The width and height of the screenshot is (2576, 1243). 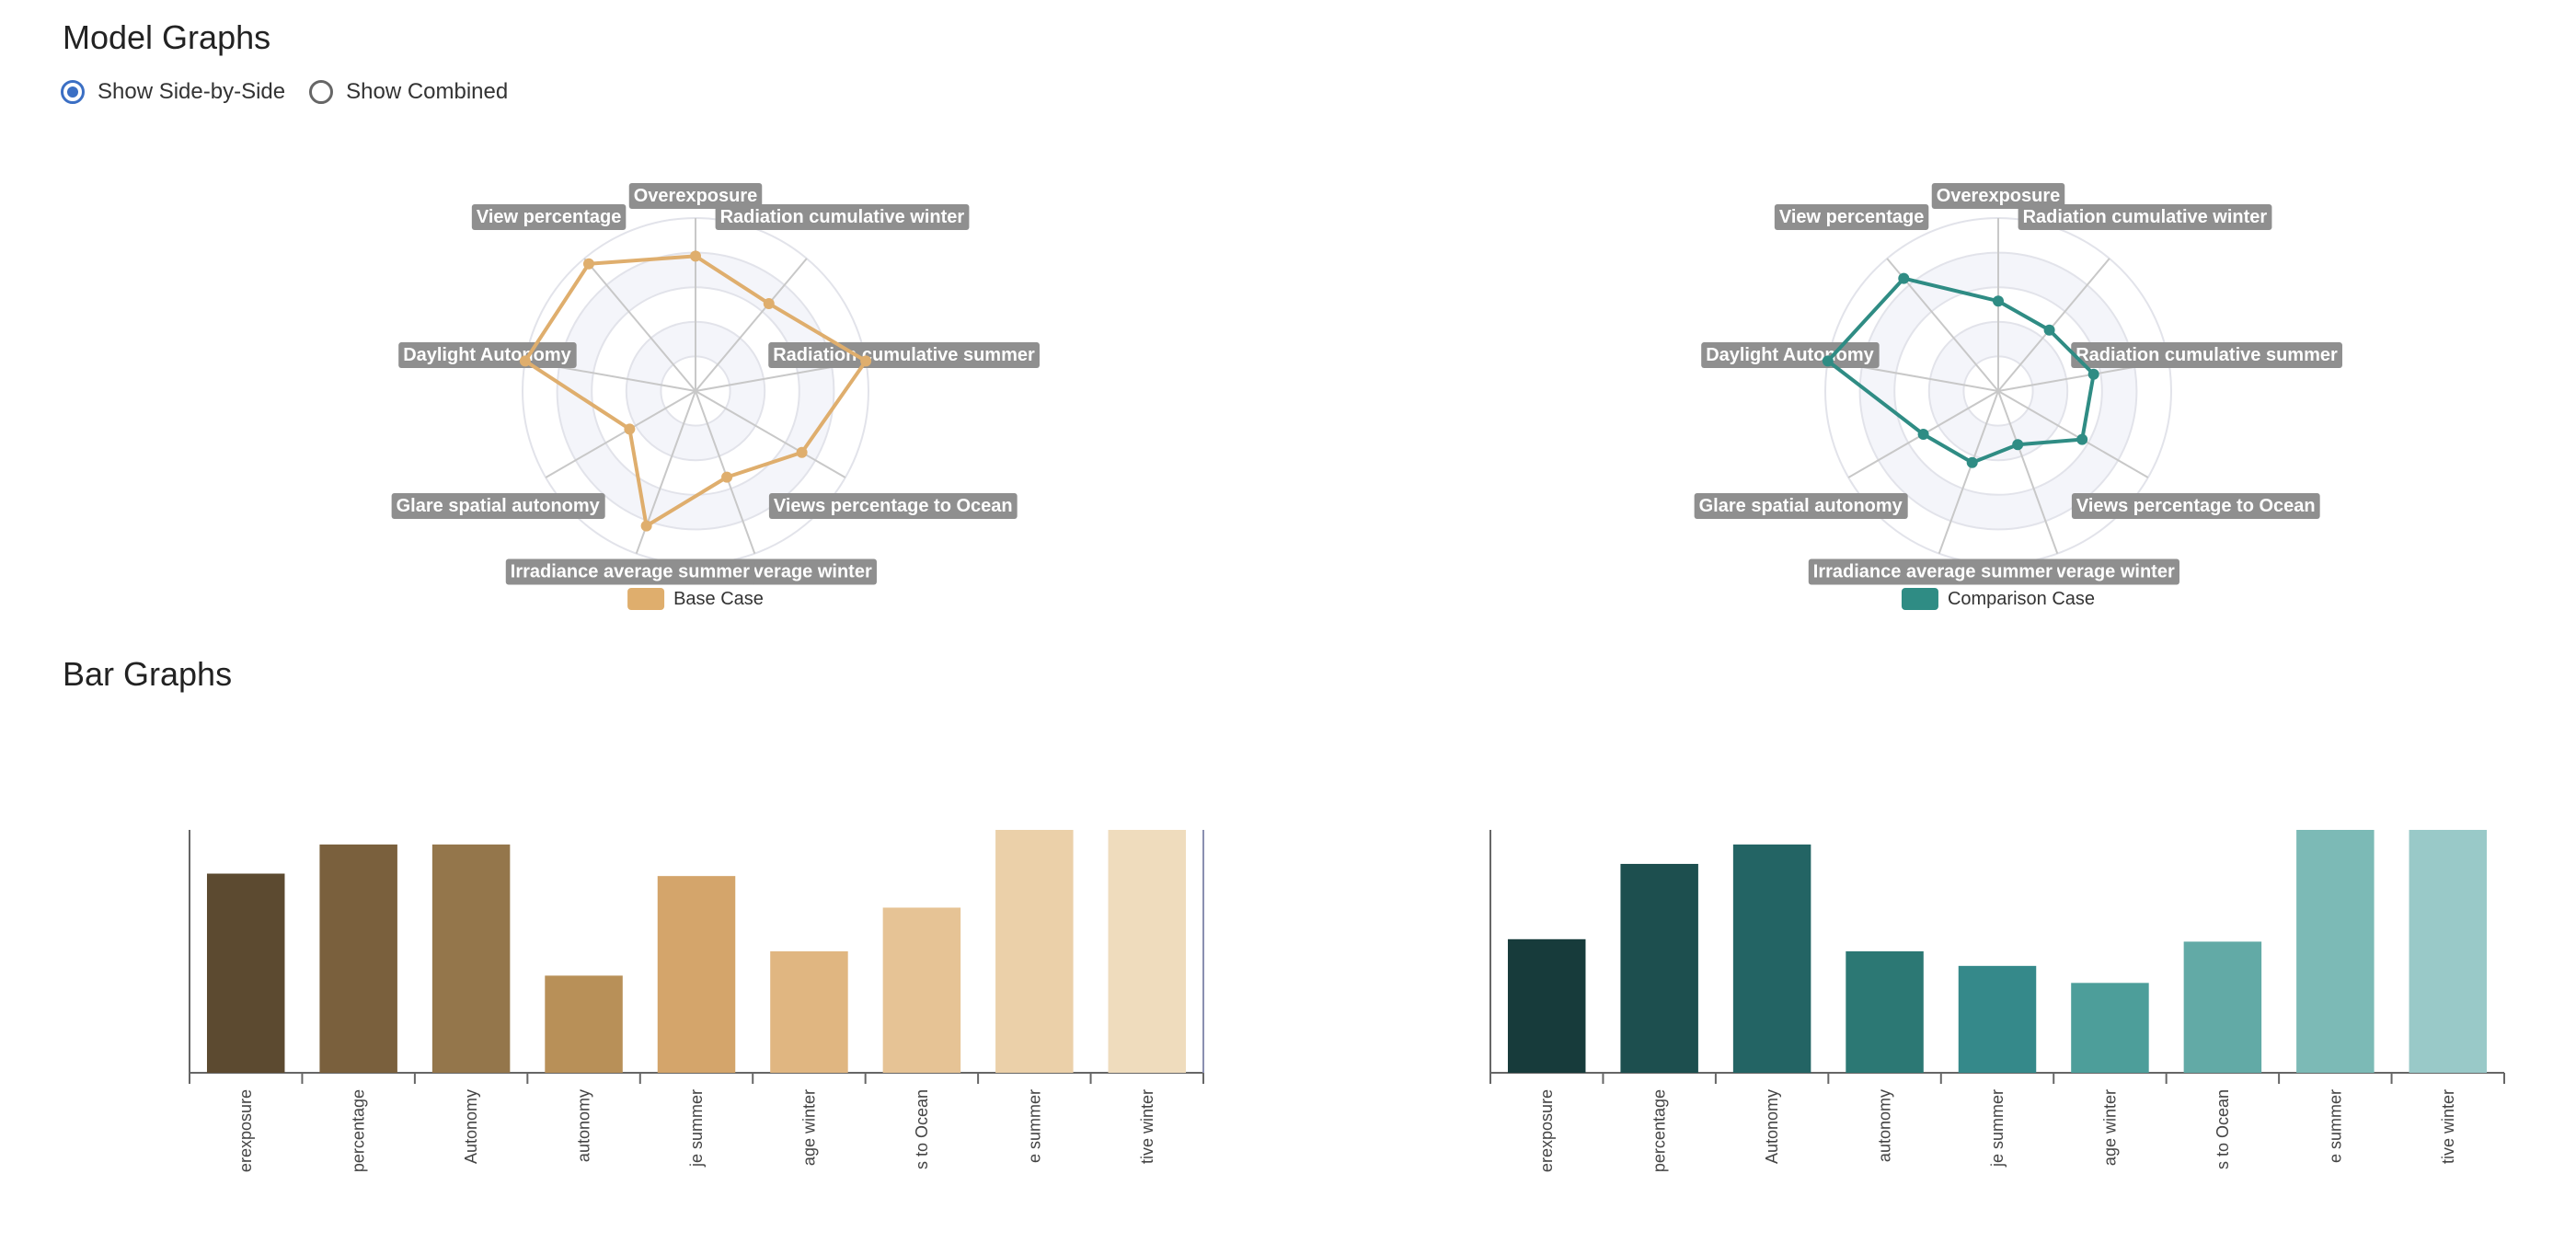 I want to click on svg-text: Base Case, so click(x=718, y=599).